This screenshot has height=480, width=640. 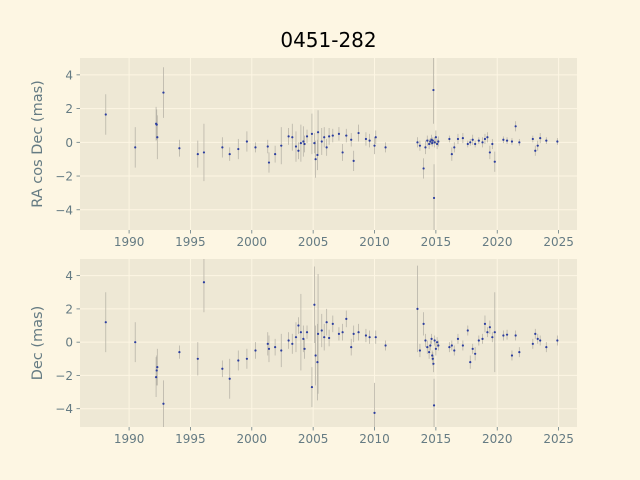 I want to click on dec-x-tick-label: 2010, so click(x=374, y=439).